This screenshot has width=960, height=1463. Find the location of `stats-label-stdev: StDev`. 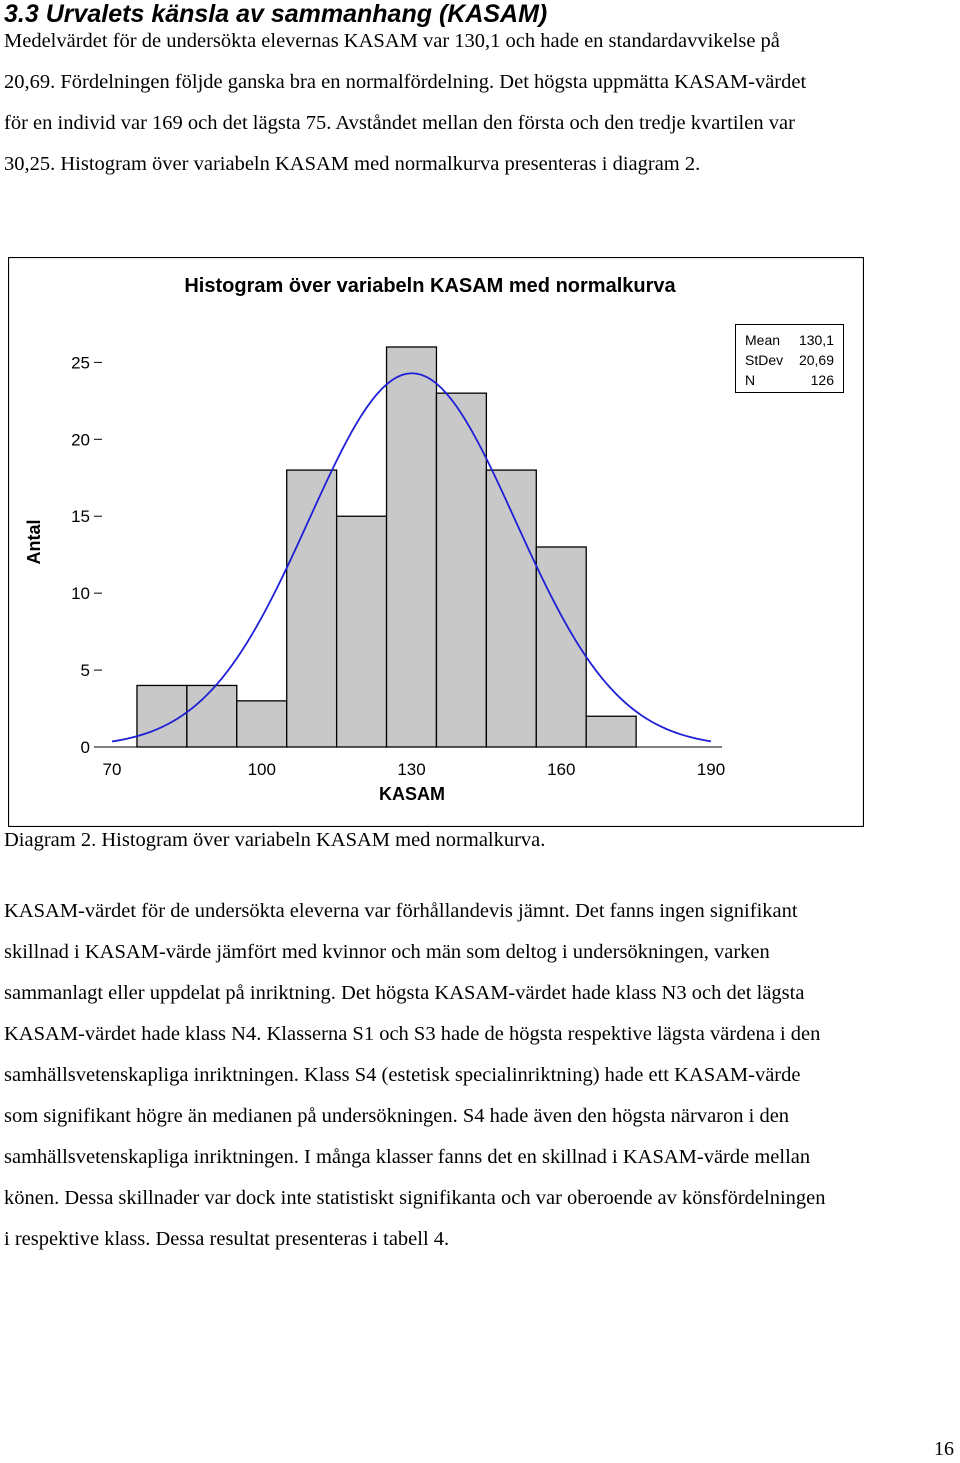

stats-label-stdev: StDev is located at coordinates (764, 360).